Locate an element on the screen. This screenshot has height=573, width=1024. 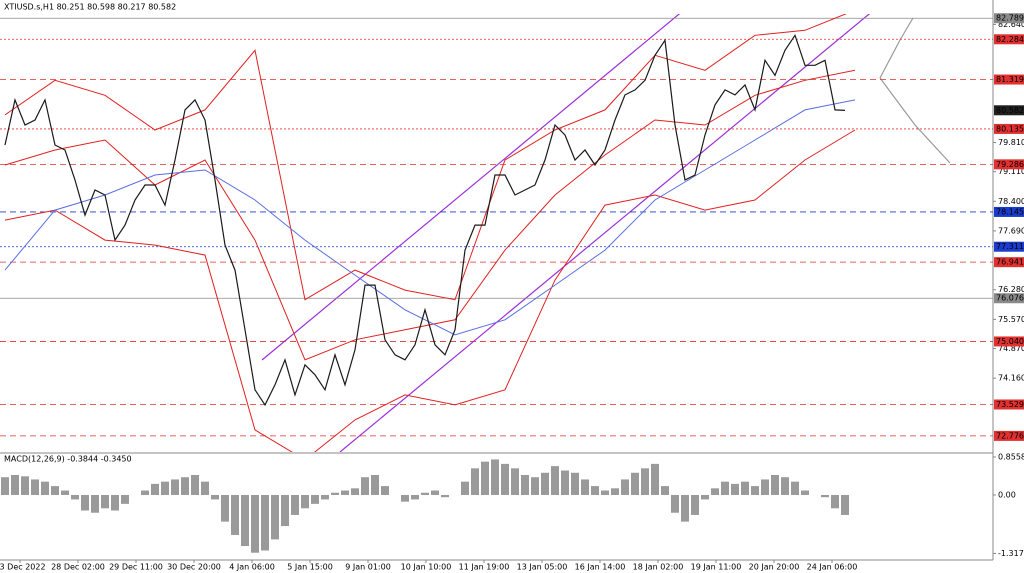
x-tick-label: 13 Jan 05:00 is located at coordinates (542, 567).